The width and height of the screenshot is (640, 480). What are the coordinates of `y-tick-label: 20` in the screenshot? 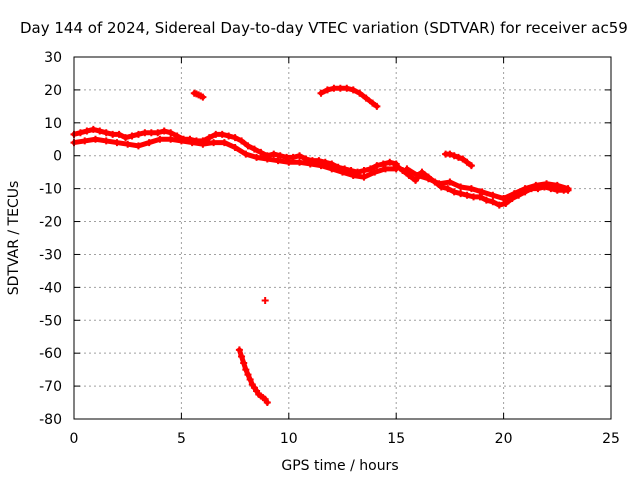 It's located at (53, 91).